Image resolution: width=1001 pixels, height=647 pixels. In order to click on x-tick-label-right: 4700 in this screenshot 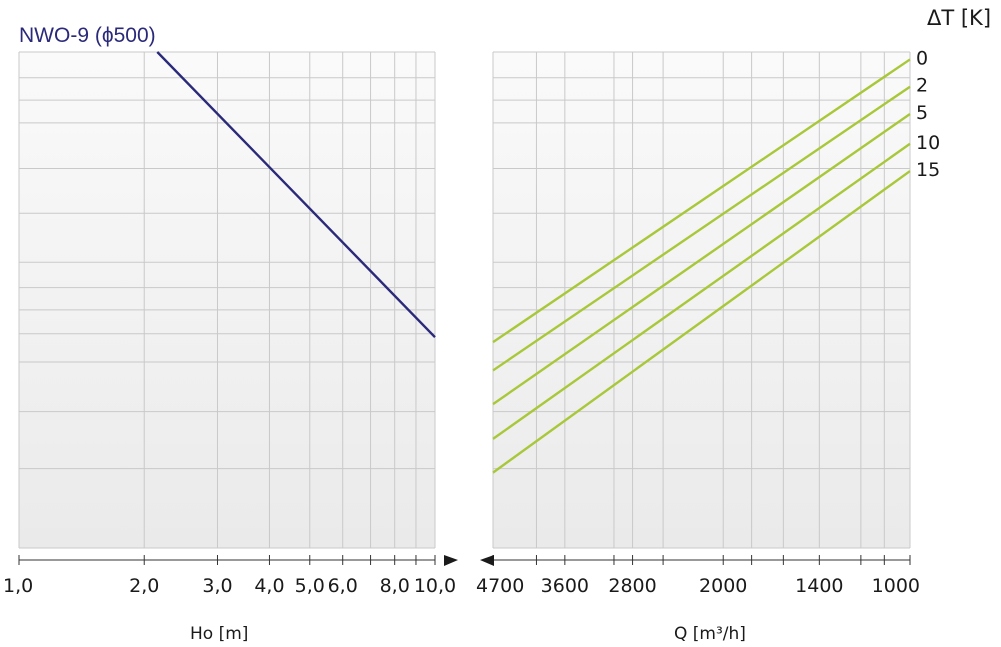, I will do `click(500, 586)`.